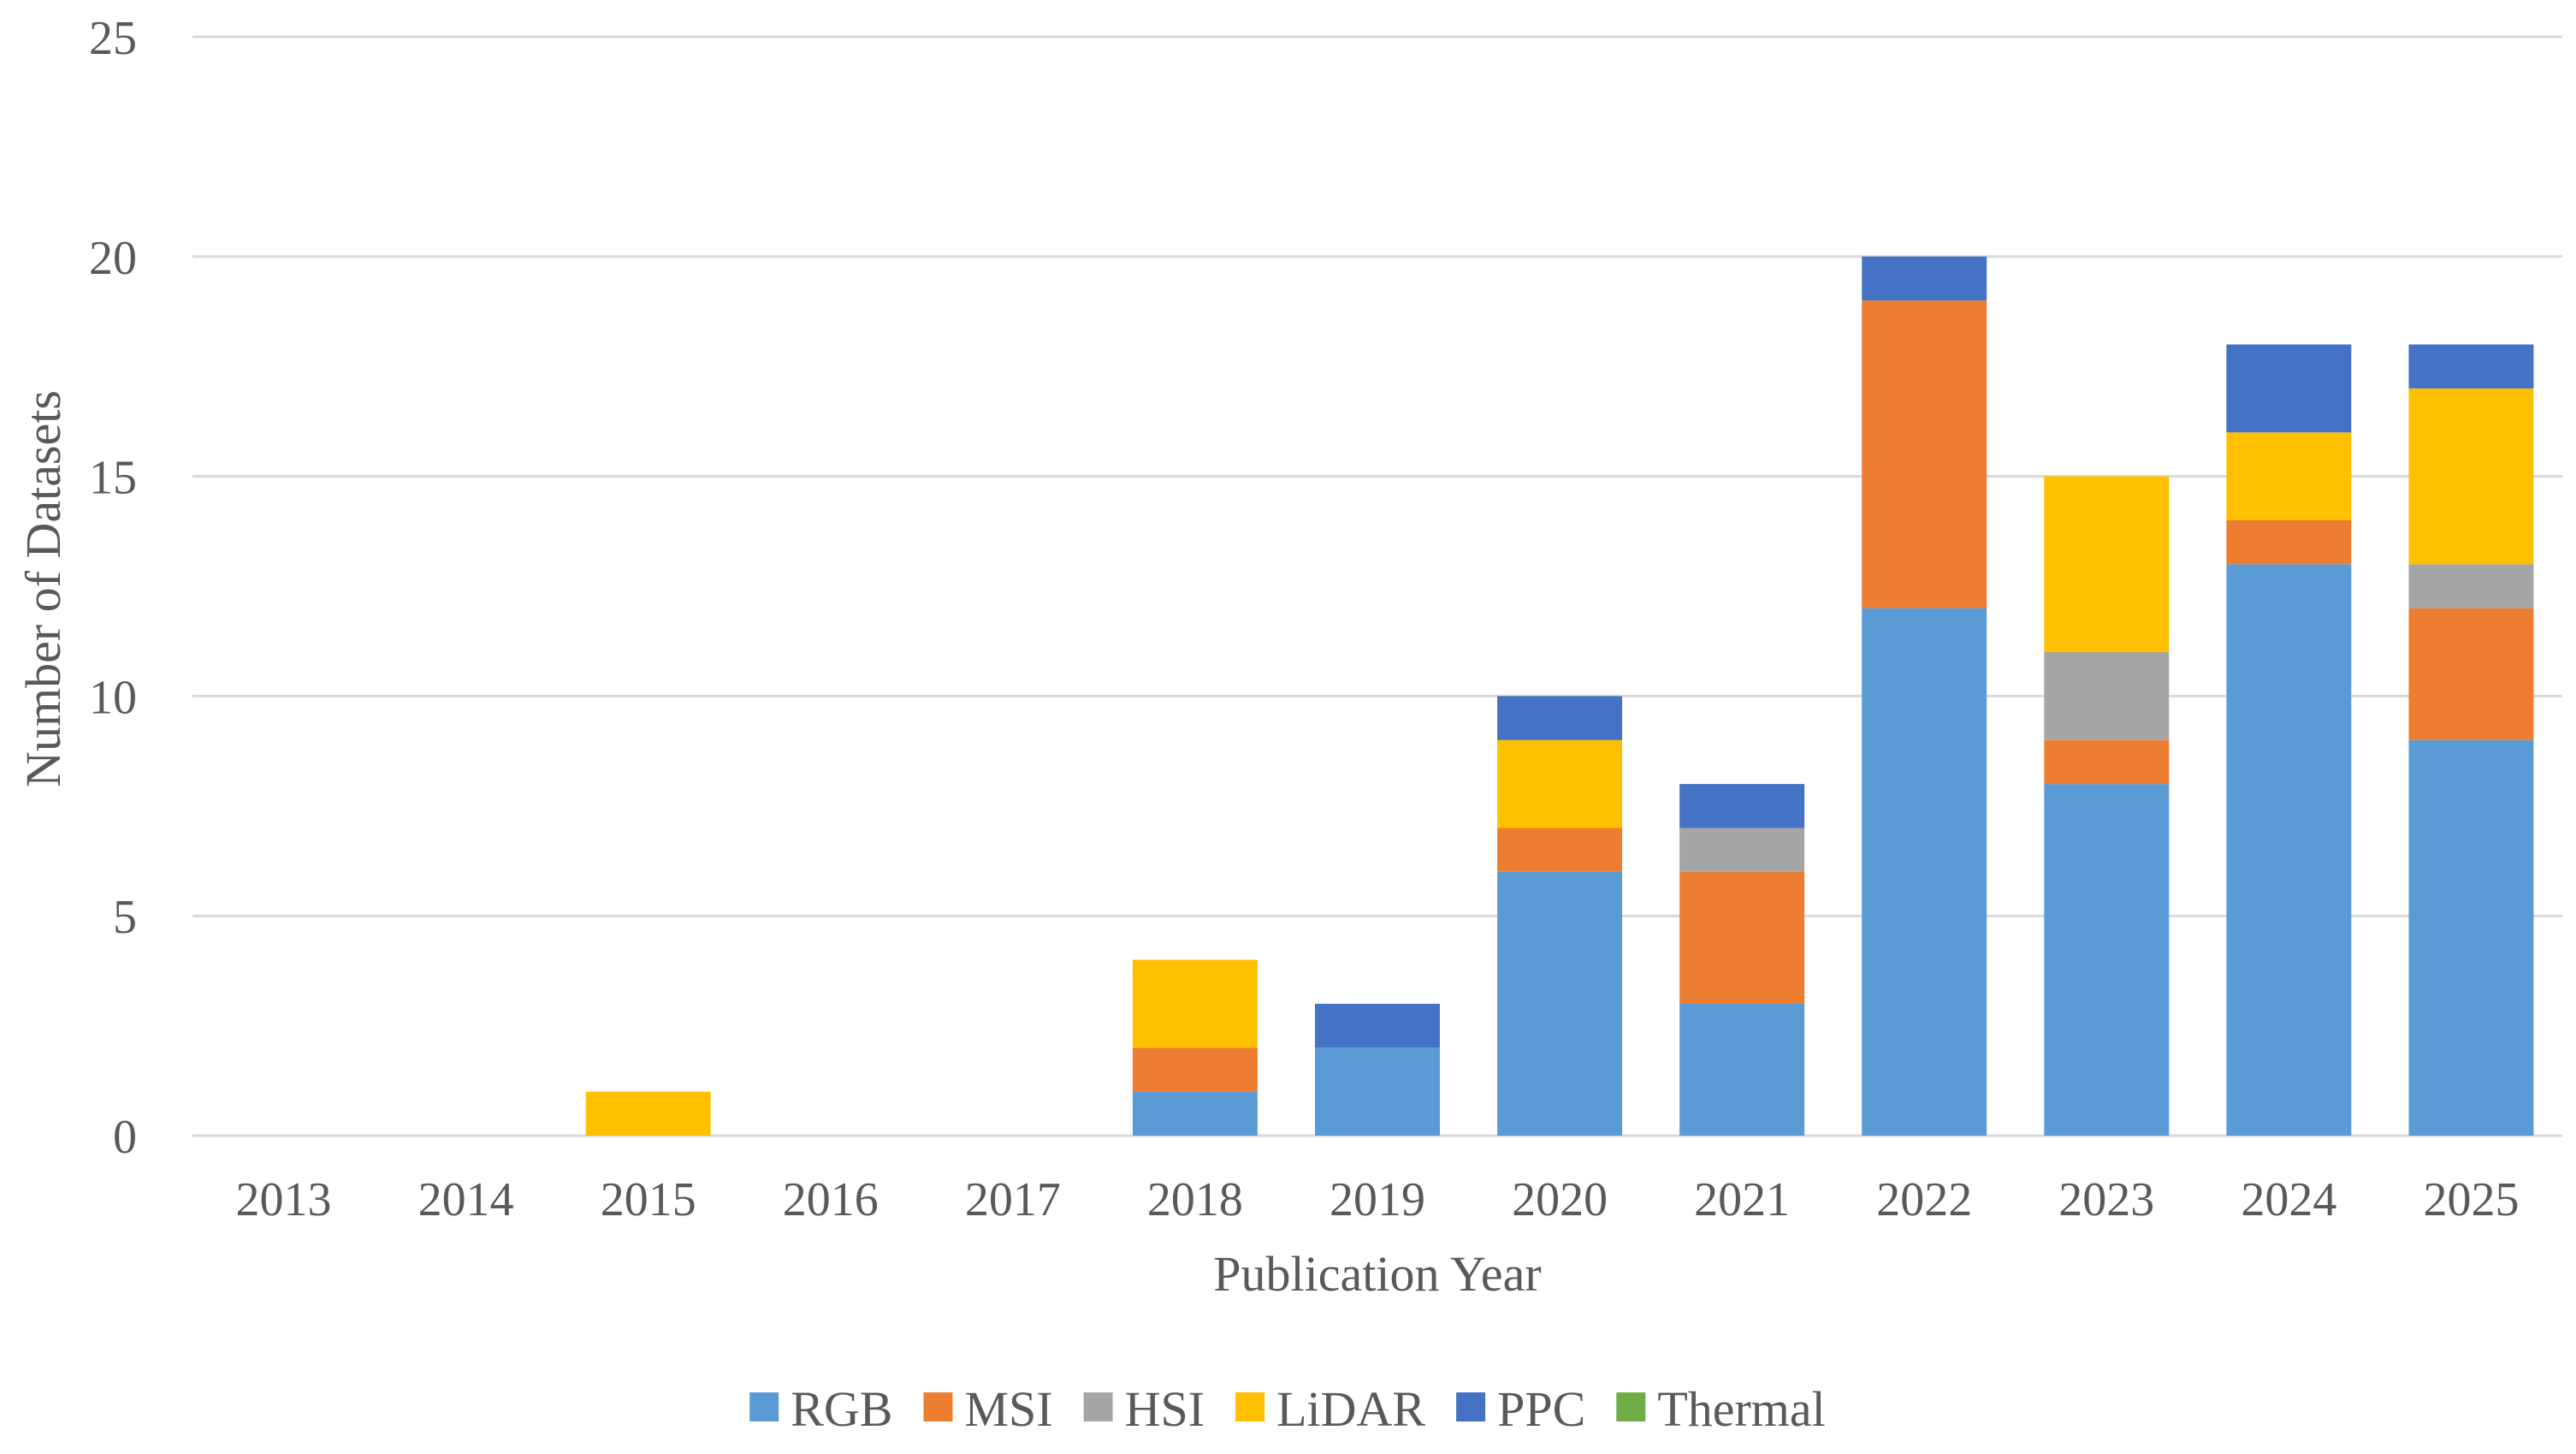  I want to click on x-tick-label: 2016, so click(831, 1199).